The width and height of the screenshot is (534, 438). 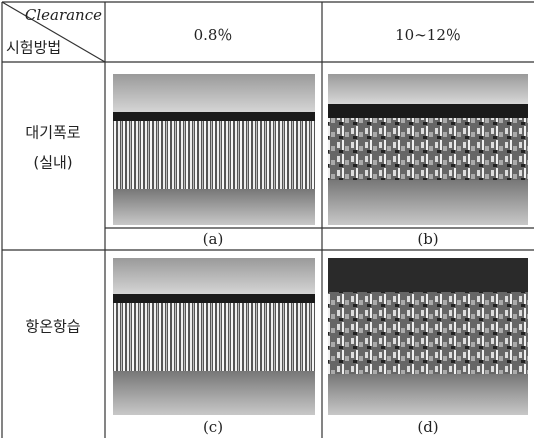 What do you see at coordinates (214, 336) in the screenshot?
I see `photo-c` at bounding box center [214, 336].